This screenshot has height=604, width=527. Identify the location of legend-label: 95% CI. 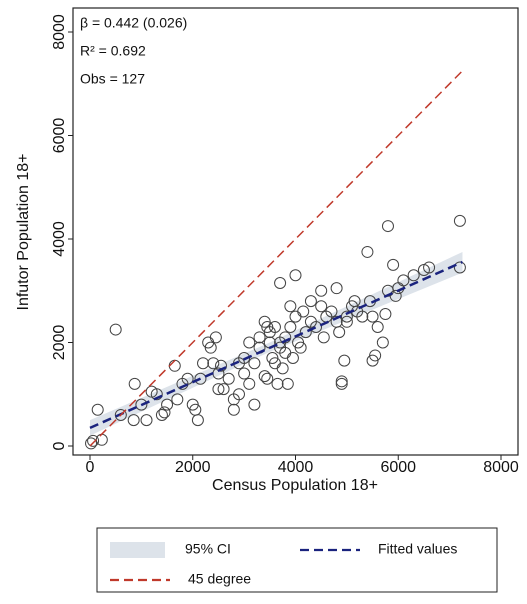
(208, 549).